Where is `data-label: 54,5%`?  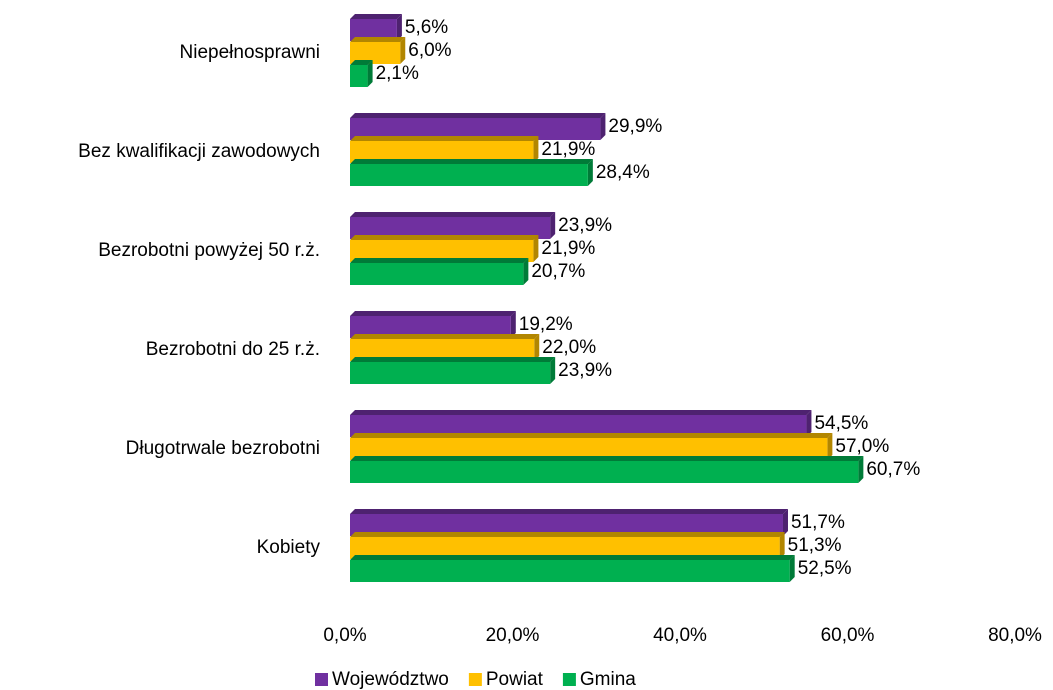
data-label: 54,5% is located at coordinates (841, 423).